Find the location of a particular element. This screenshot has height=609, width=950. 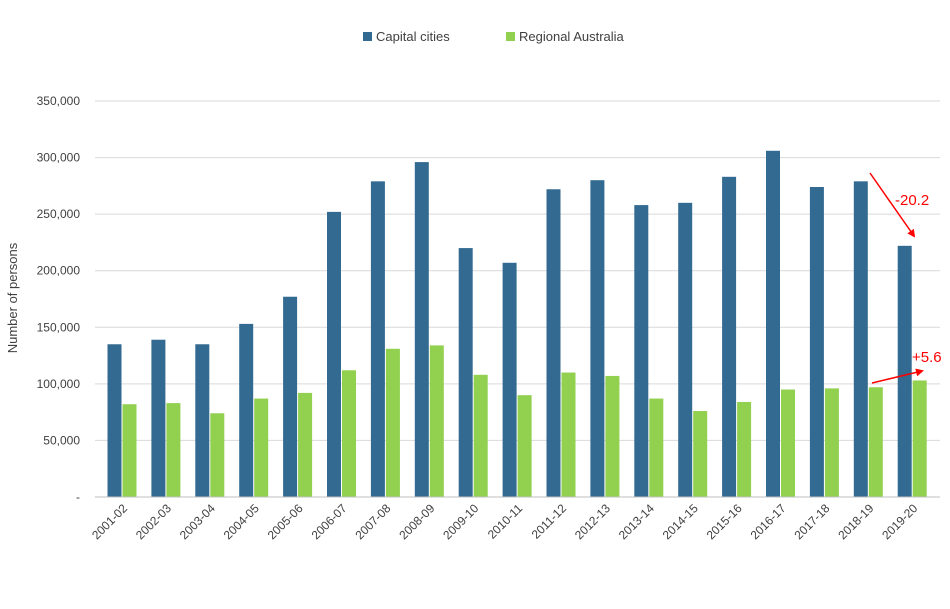

x-tick-label: 2010-11 is located at coordinates (505, 521).